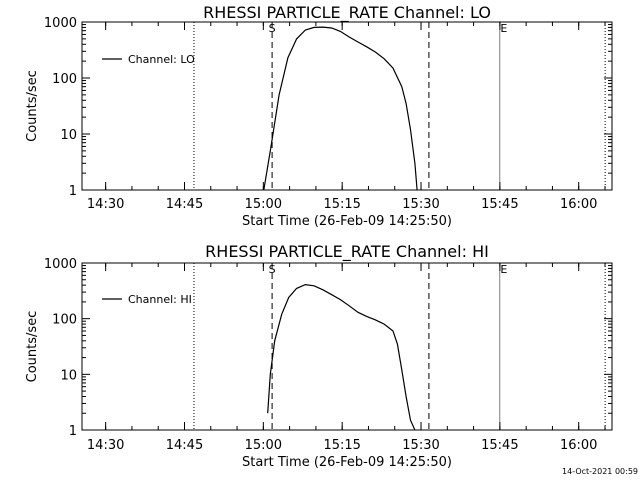 The height and width of the screenshot is (480, 640). What do you see at coordinates (161, 59) in the screenshot?
I see `legend-label: Channel: LO` at bounding box center [161, 59].